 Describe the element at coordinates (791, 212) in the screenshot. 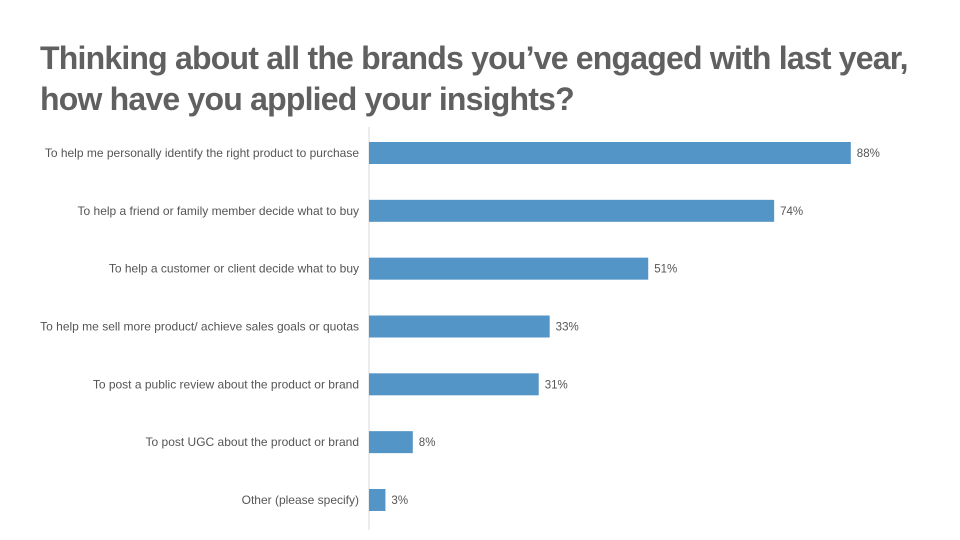

I see `data-label: 74%` at that location.